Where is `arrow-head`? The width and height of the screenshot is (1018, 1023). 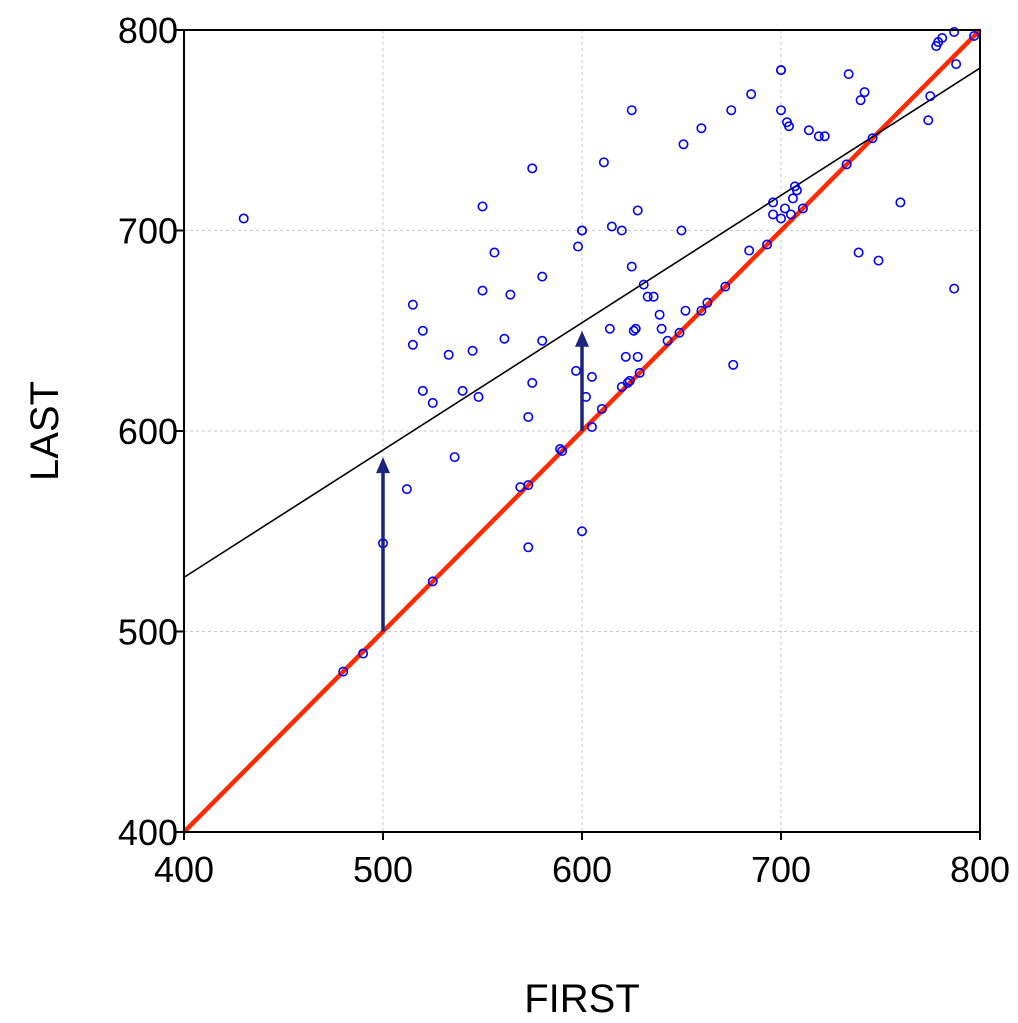 arrow-head is located at coordinates (383, 465).